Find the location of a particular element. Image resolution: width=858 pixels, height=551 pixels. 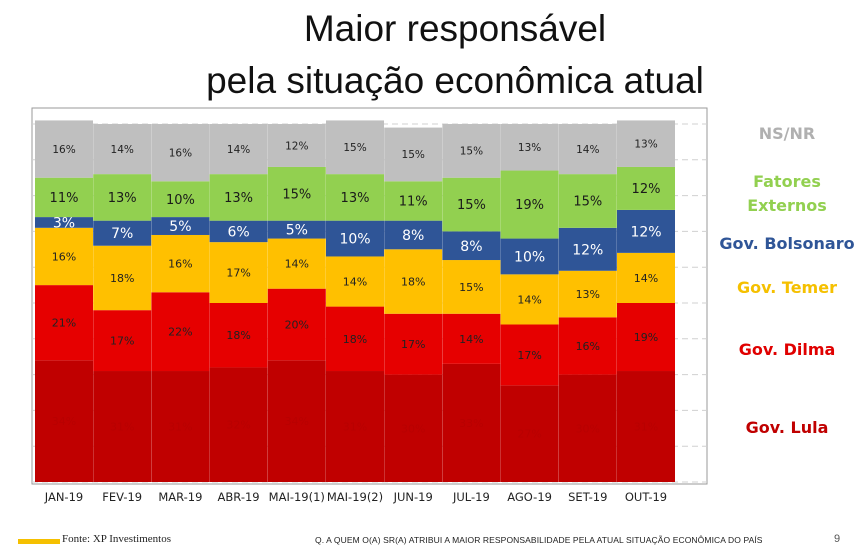

x-tick-label: AGO-19 is located at coordinates (529, 497).